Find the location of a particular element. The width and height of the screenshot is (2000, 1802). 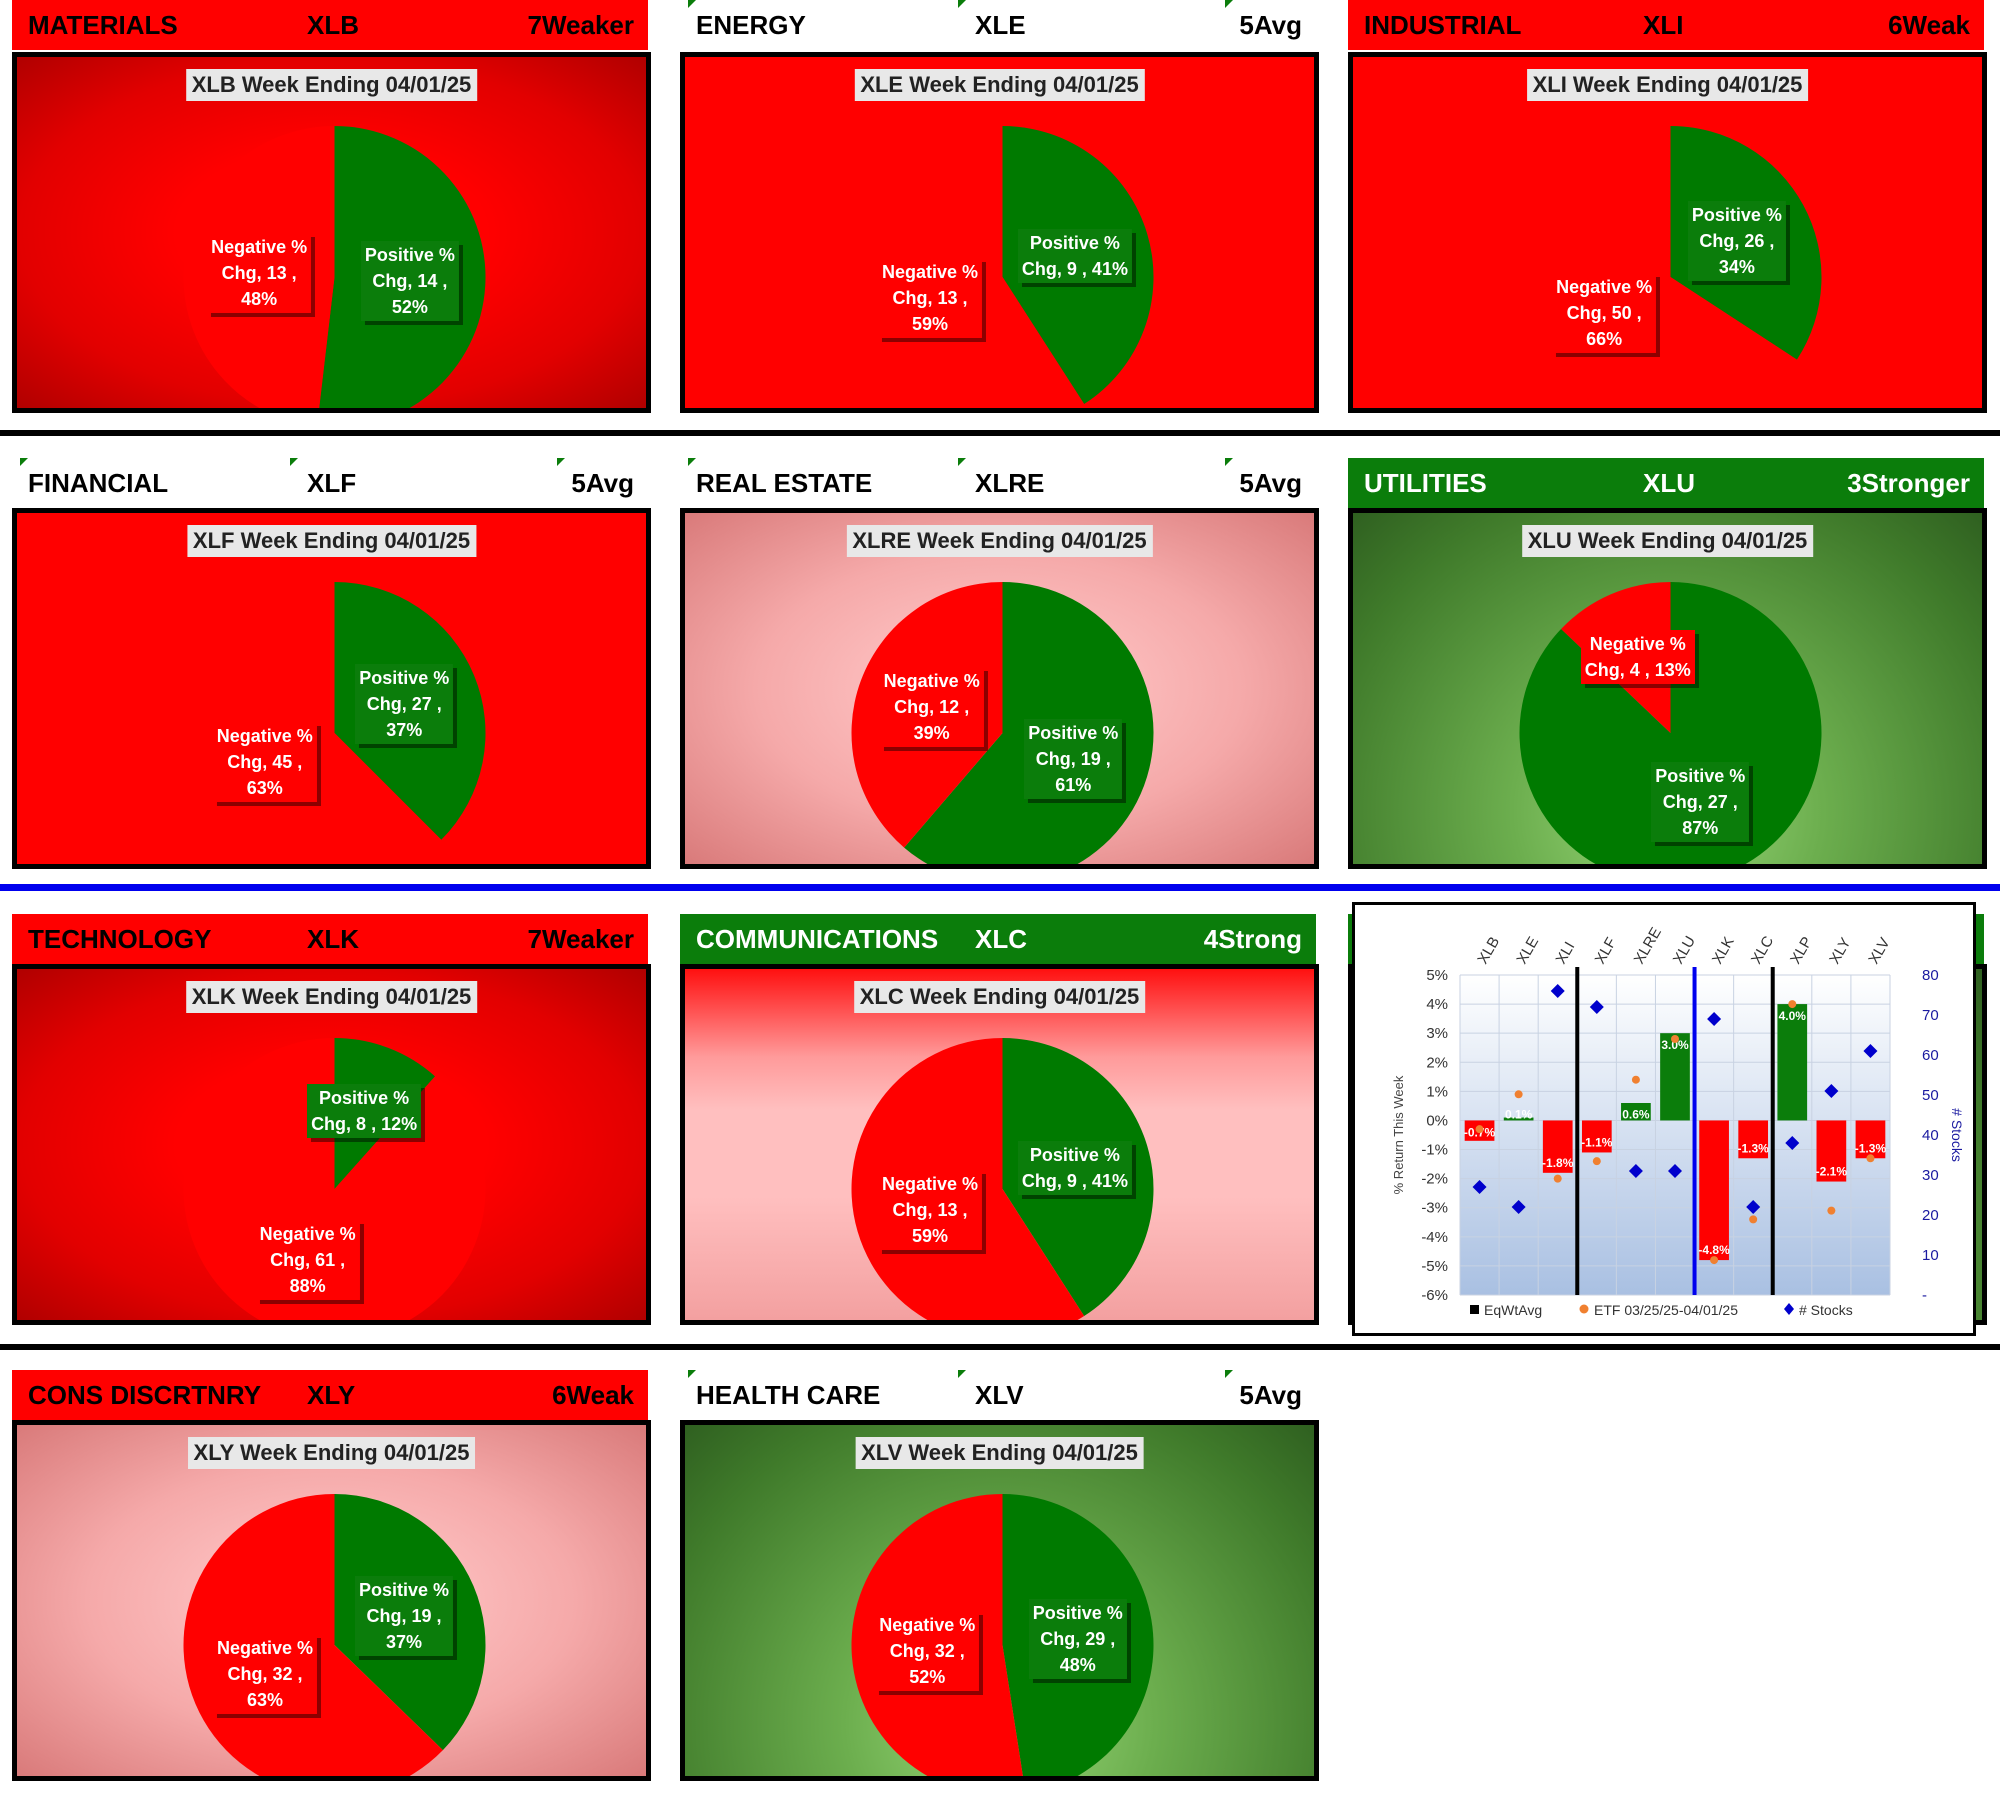

pie-label-negative: Negative % Chg, 4 , 13% is located at coordinates (1637, 656).